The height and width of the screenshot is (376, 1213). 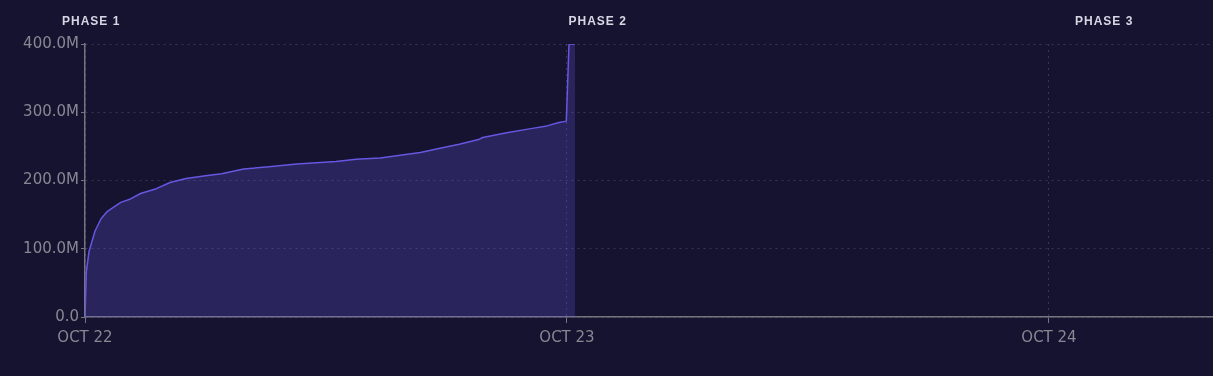 What do you see at coordinates (91, 21) in the screenshot?
I see `text: PHASE 1` at bounding box center [91, 21].